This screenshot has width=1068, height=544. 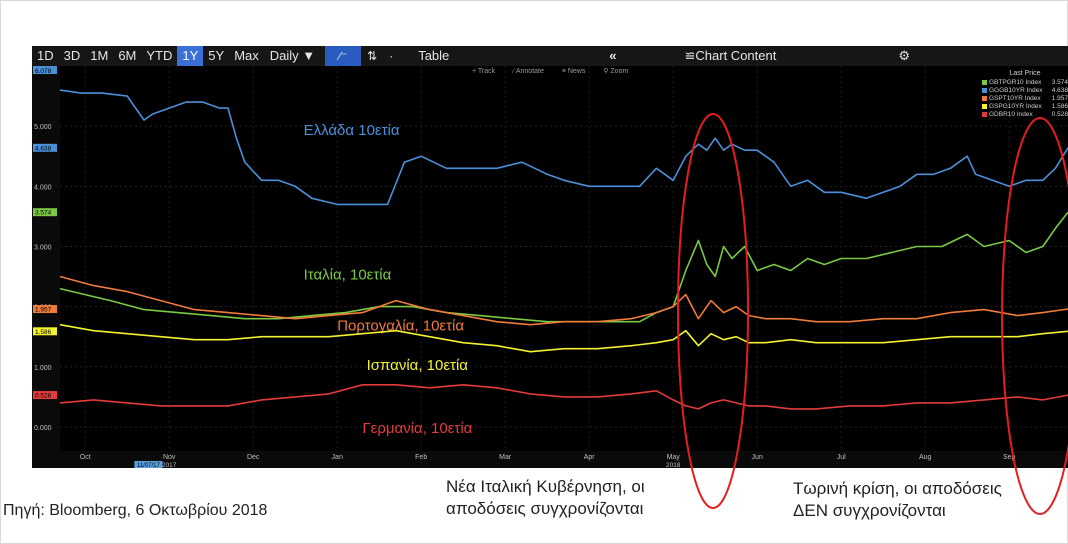 What do you see at coordinates (564, 459) in the screenshot?
I see `x-axis-strip` at bounding box center [564, 459].